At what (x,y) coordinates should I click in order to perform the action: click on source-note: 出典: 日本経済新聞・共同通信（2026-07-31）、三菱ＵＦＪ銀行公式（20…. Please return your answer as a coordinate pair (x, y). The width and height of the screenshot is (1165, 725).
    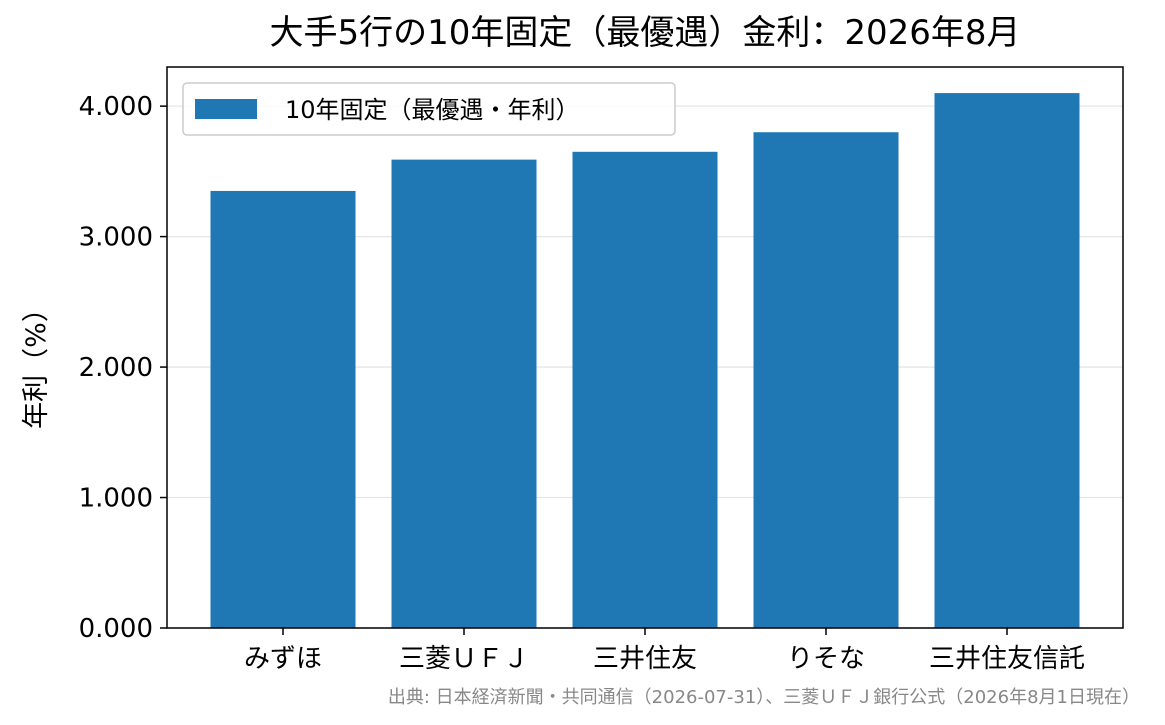
    Looking at the image, I should click on (764, 697).